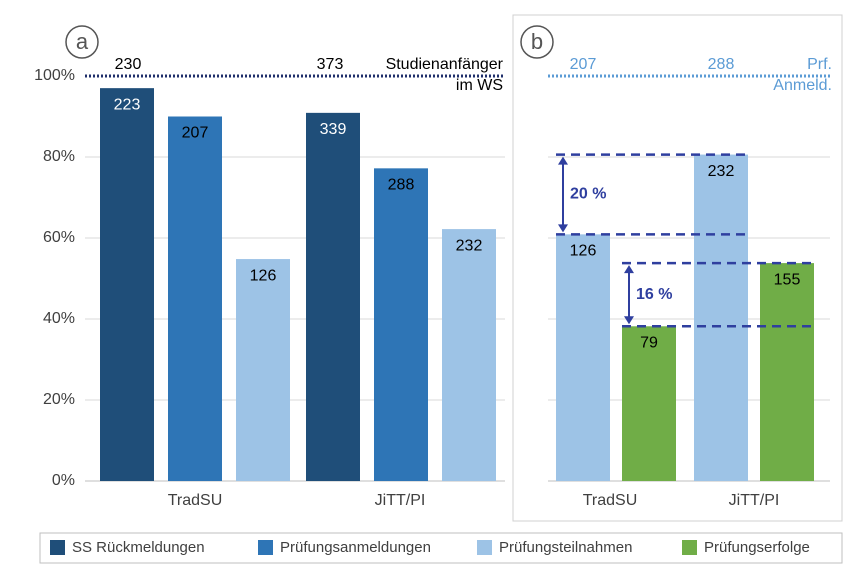 This screenshot has height=571, width=859. Describe the element at coordinates (479, 85) in the screenshot. I see `reference-label: im WS` at that location.